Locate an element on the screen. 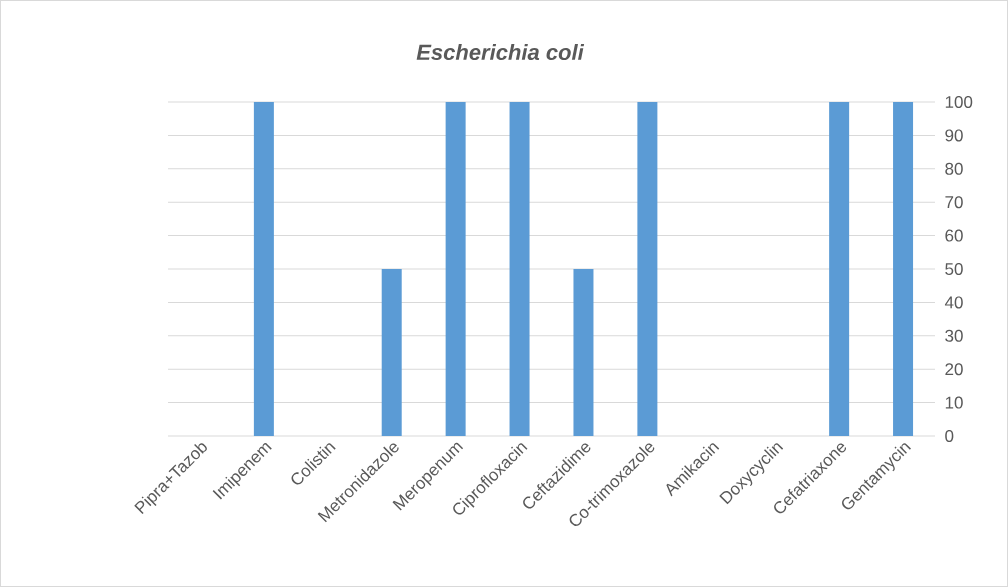  y-tick-label: 0 is located at coordinates (949, 436).